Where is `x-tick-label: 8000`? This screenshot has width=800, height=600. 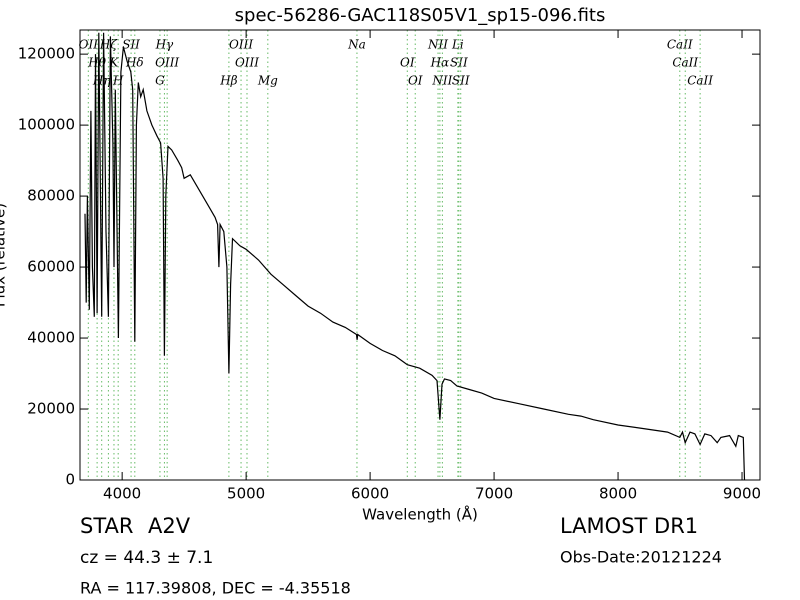 x-tick-label: 8000 is located at coordinates (618, 494).